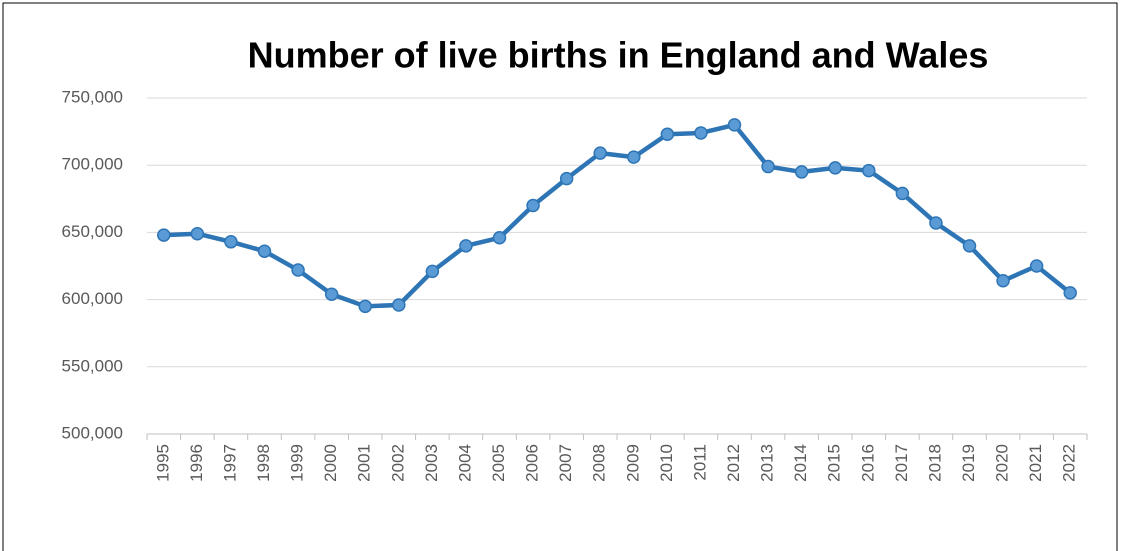  Describe the element at coordinates (364, 463) in the screenshot. I see `x-tick-label: 2001` at that location.